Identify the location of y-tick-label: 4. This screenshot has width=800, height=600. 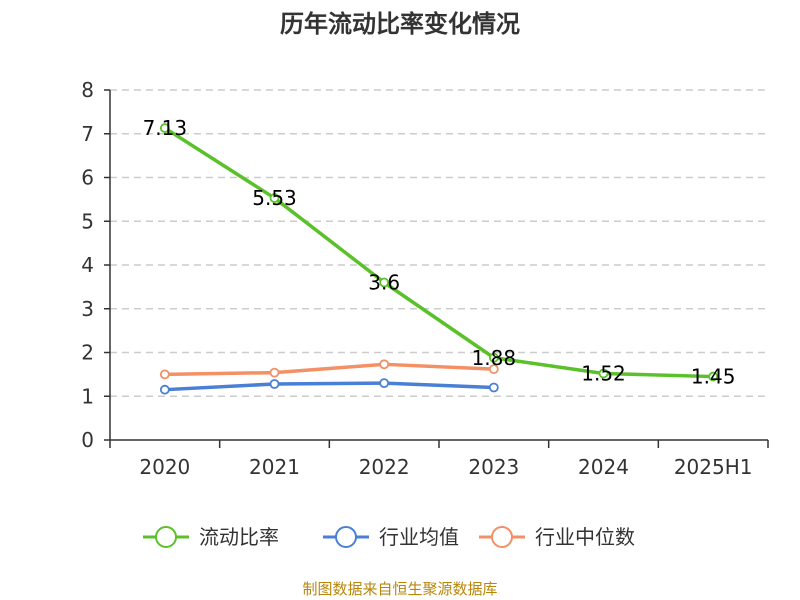
(87, 265).